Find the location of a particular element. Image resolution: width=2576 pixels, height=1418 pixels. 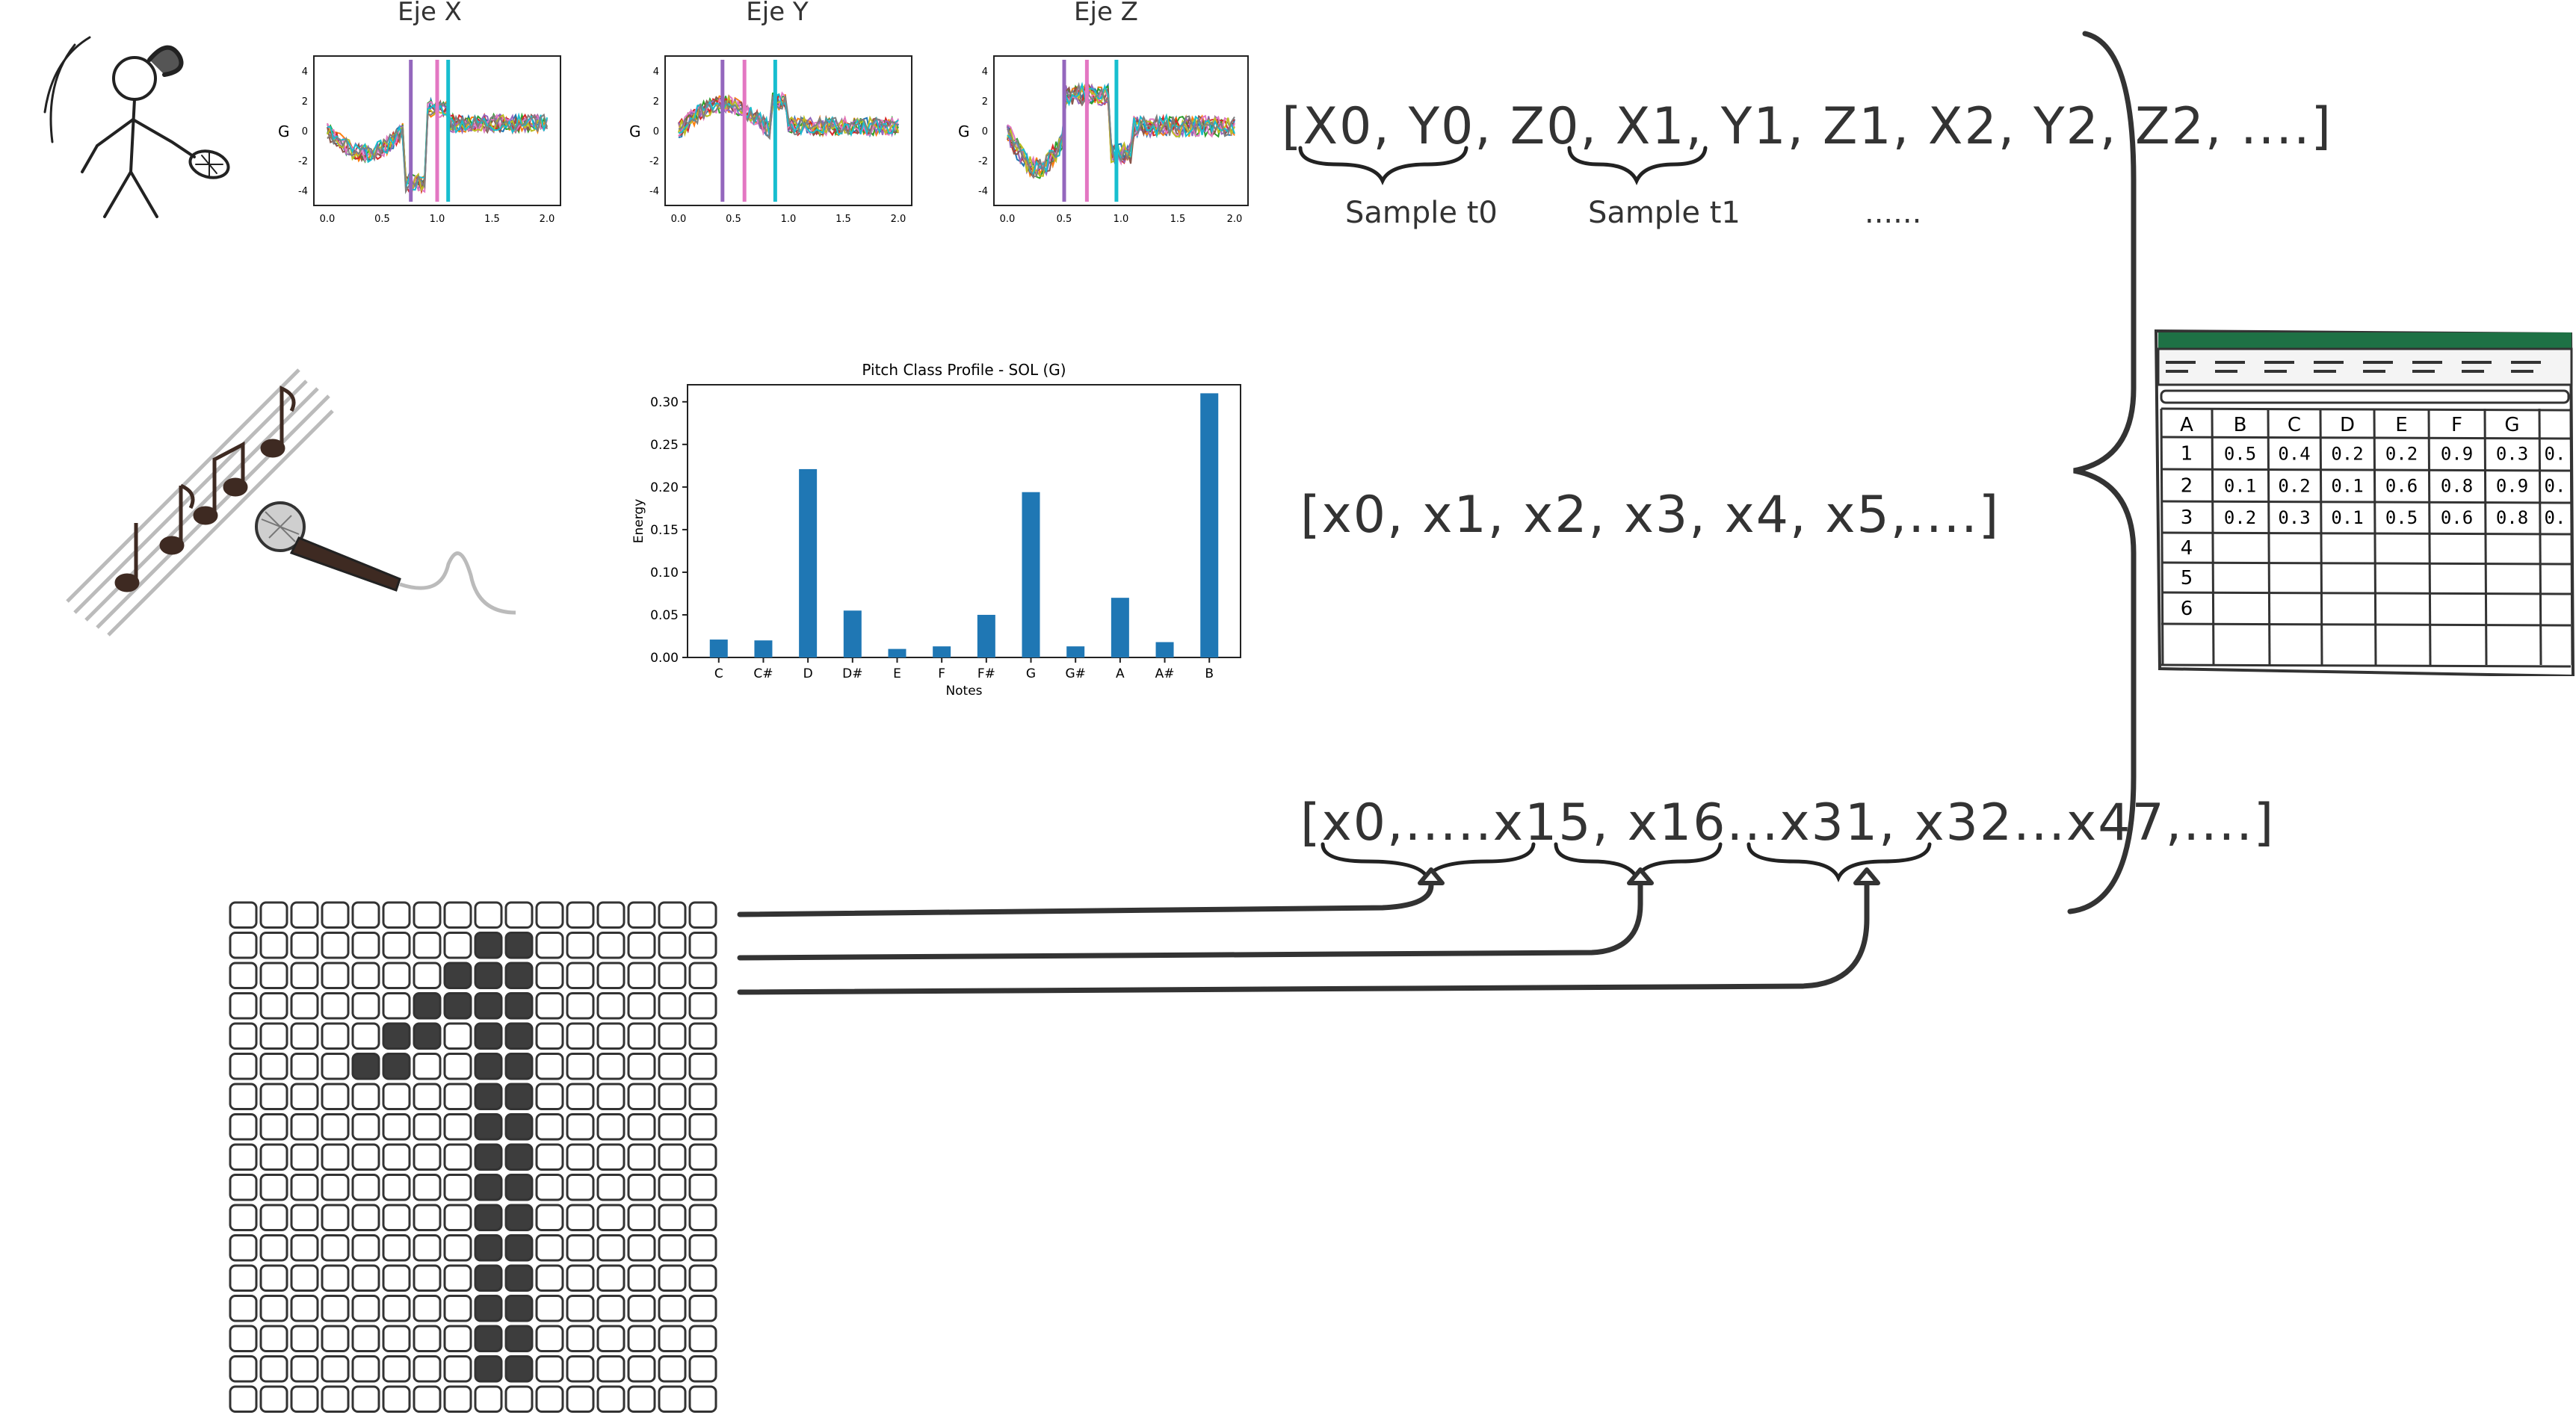

chart-frame is located at coordinates (964, 521).